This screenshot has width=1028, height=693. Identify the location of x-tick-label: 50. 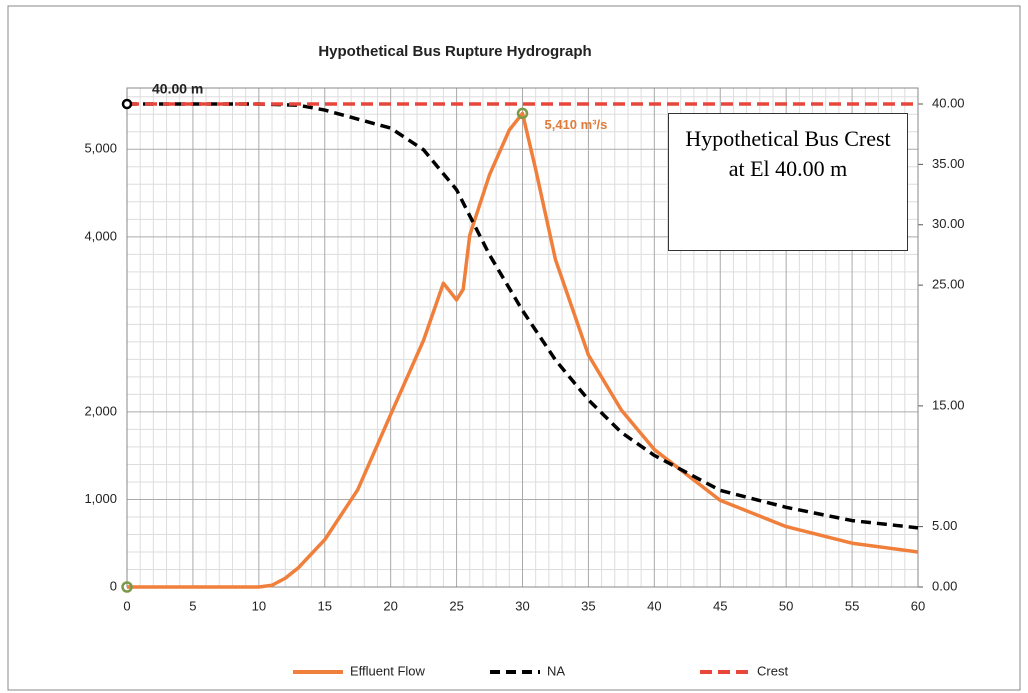
(786, 605).